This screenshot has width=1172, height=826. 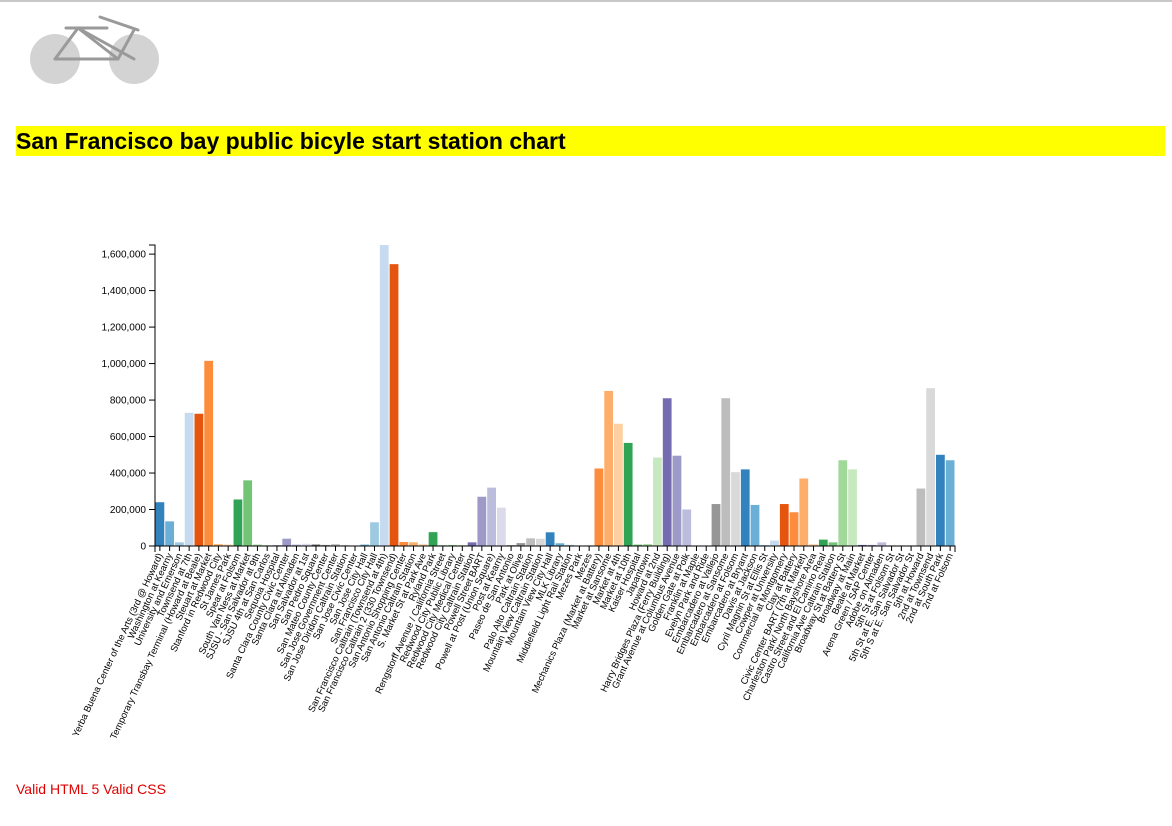 What do you see at coordinates (143, 547) in the screenshot?
I see `y-axis-tick-label: 0` at bounding box center [143, 547].